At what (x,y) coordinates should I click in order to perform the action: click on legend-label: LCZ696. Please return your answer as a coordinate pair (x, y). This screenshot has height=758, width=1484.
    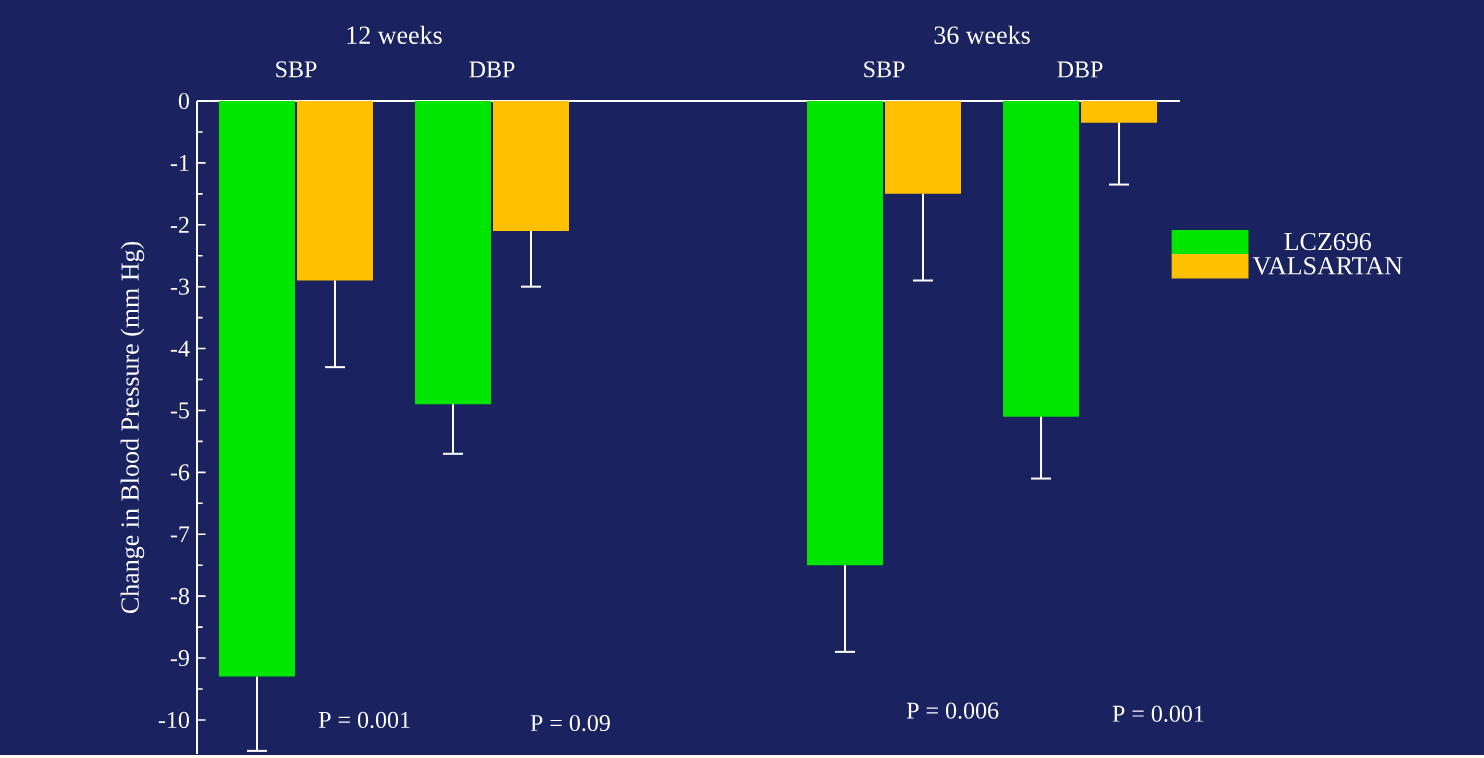
    Looking at the image, I should click on (1327, 242).